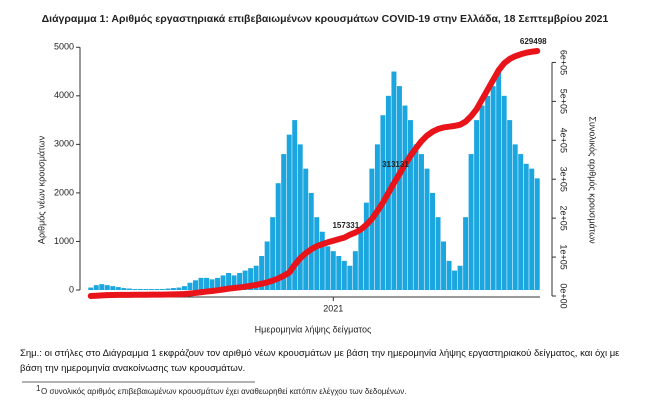 The height and width of the screenshot is (405, 650). Describe the element at coordinates (333, 308) in the screenshot. I see `x-tick-label: 2021` at that location.